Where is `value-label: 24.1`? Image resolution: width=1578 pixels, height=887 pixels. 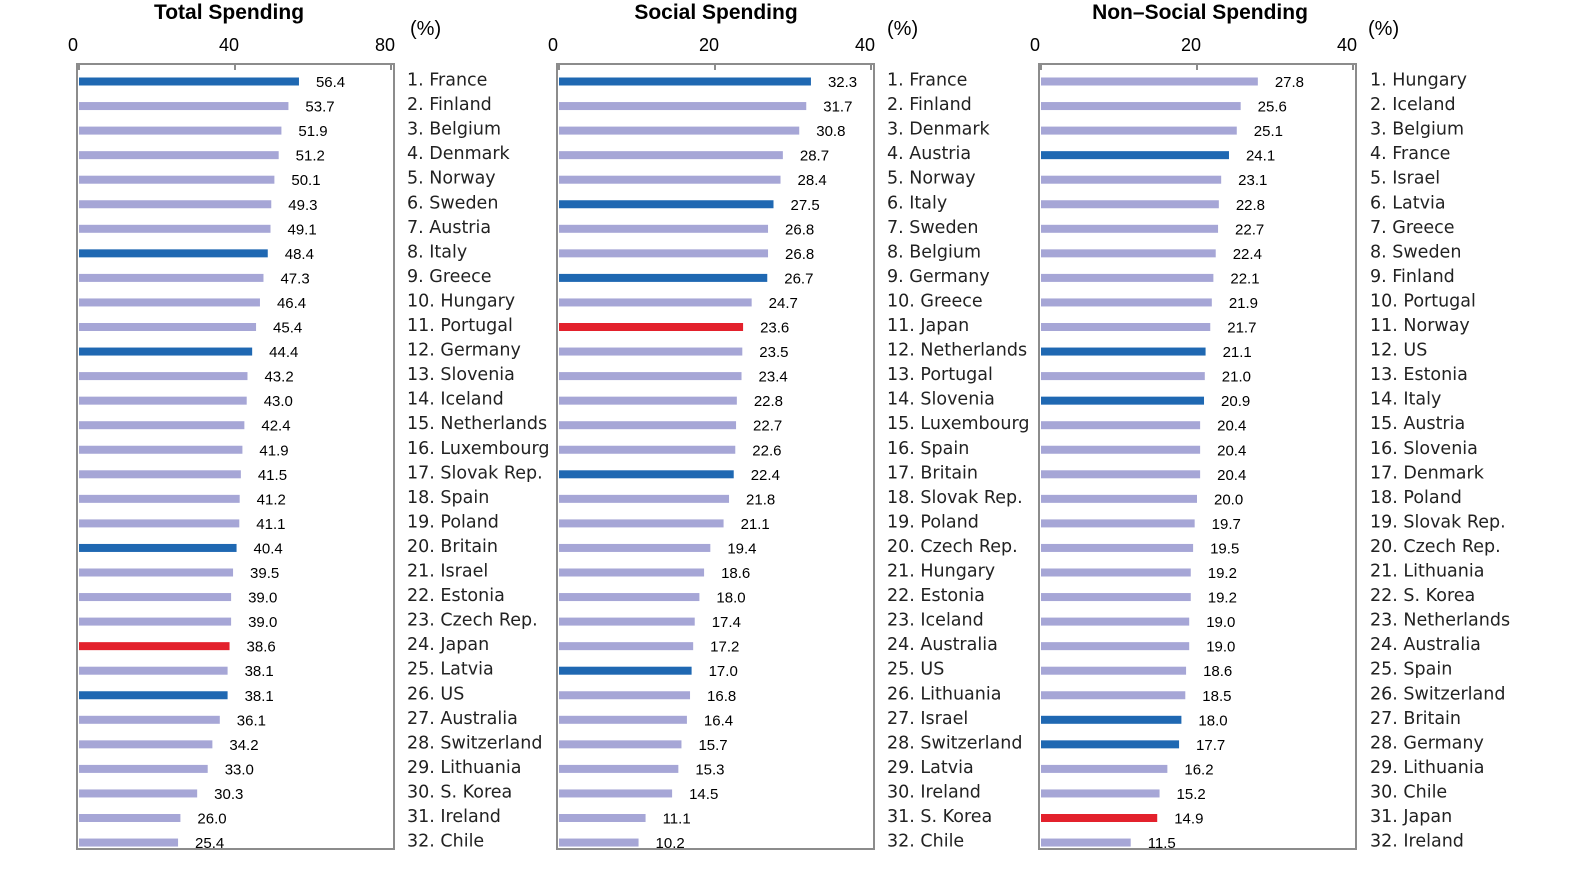 value-label: 24.1 is located at coordinates (1260, 156).